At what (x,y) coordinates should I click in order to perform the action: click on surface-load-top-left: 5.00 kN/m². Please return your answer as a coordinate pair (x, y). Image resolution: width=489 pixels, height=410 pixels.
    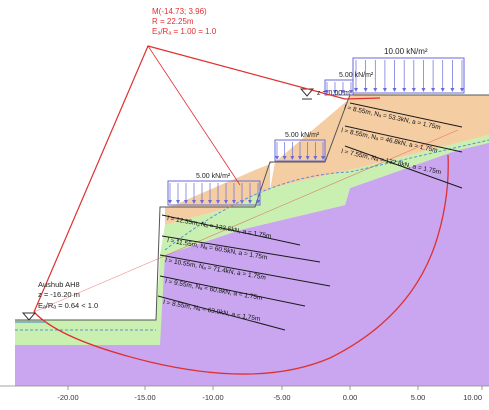
    Looking at the image, I should click on (349, 84).